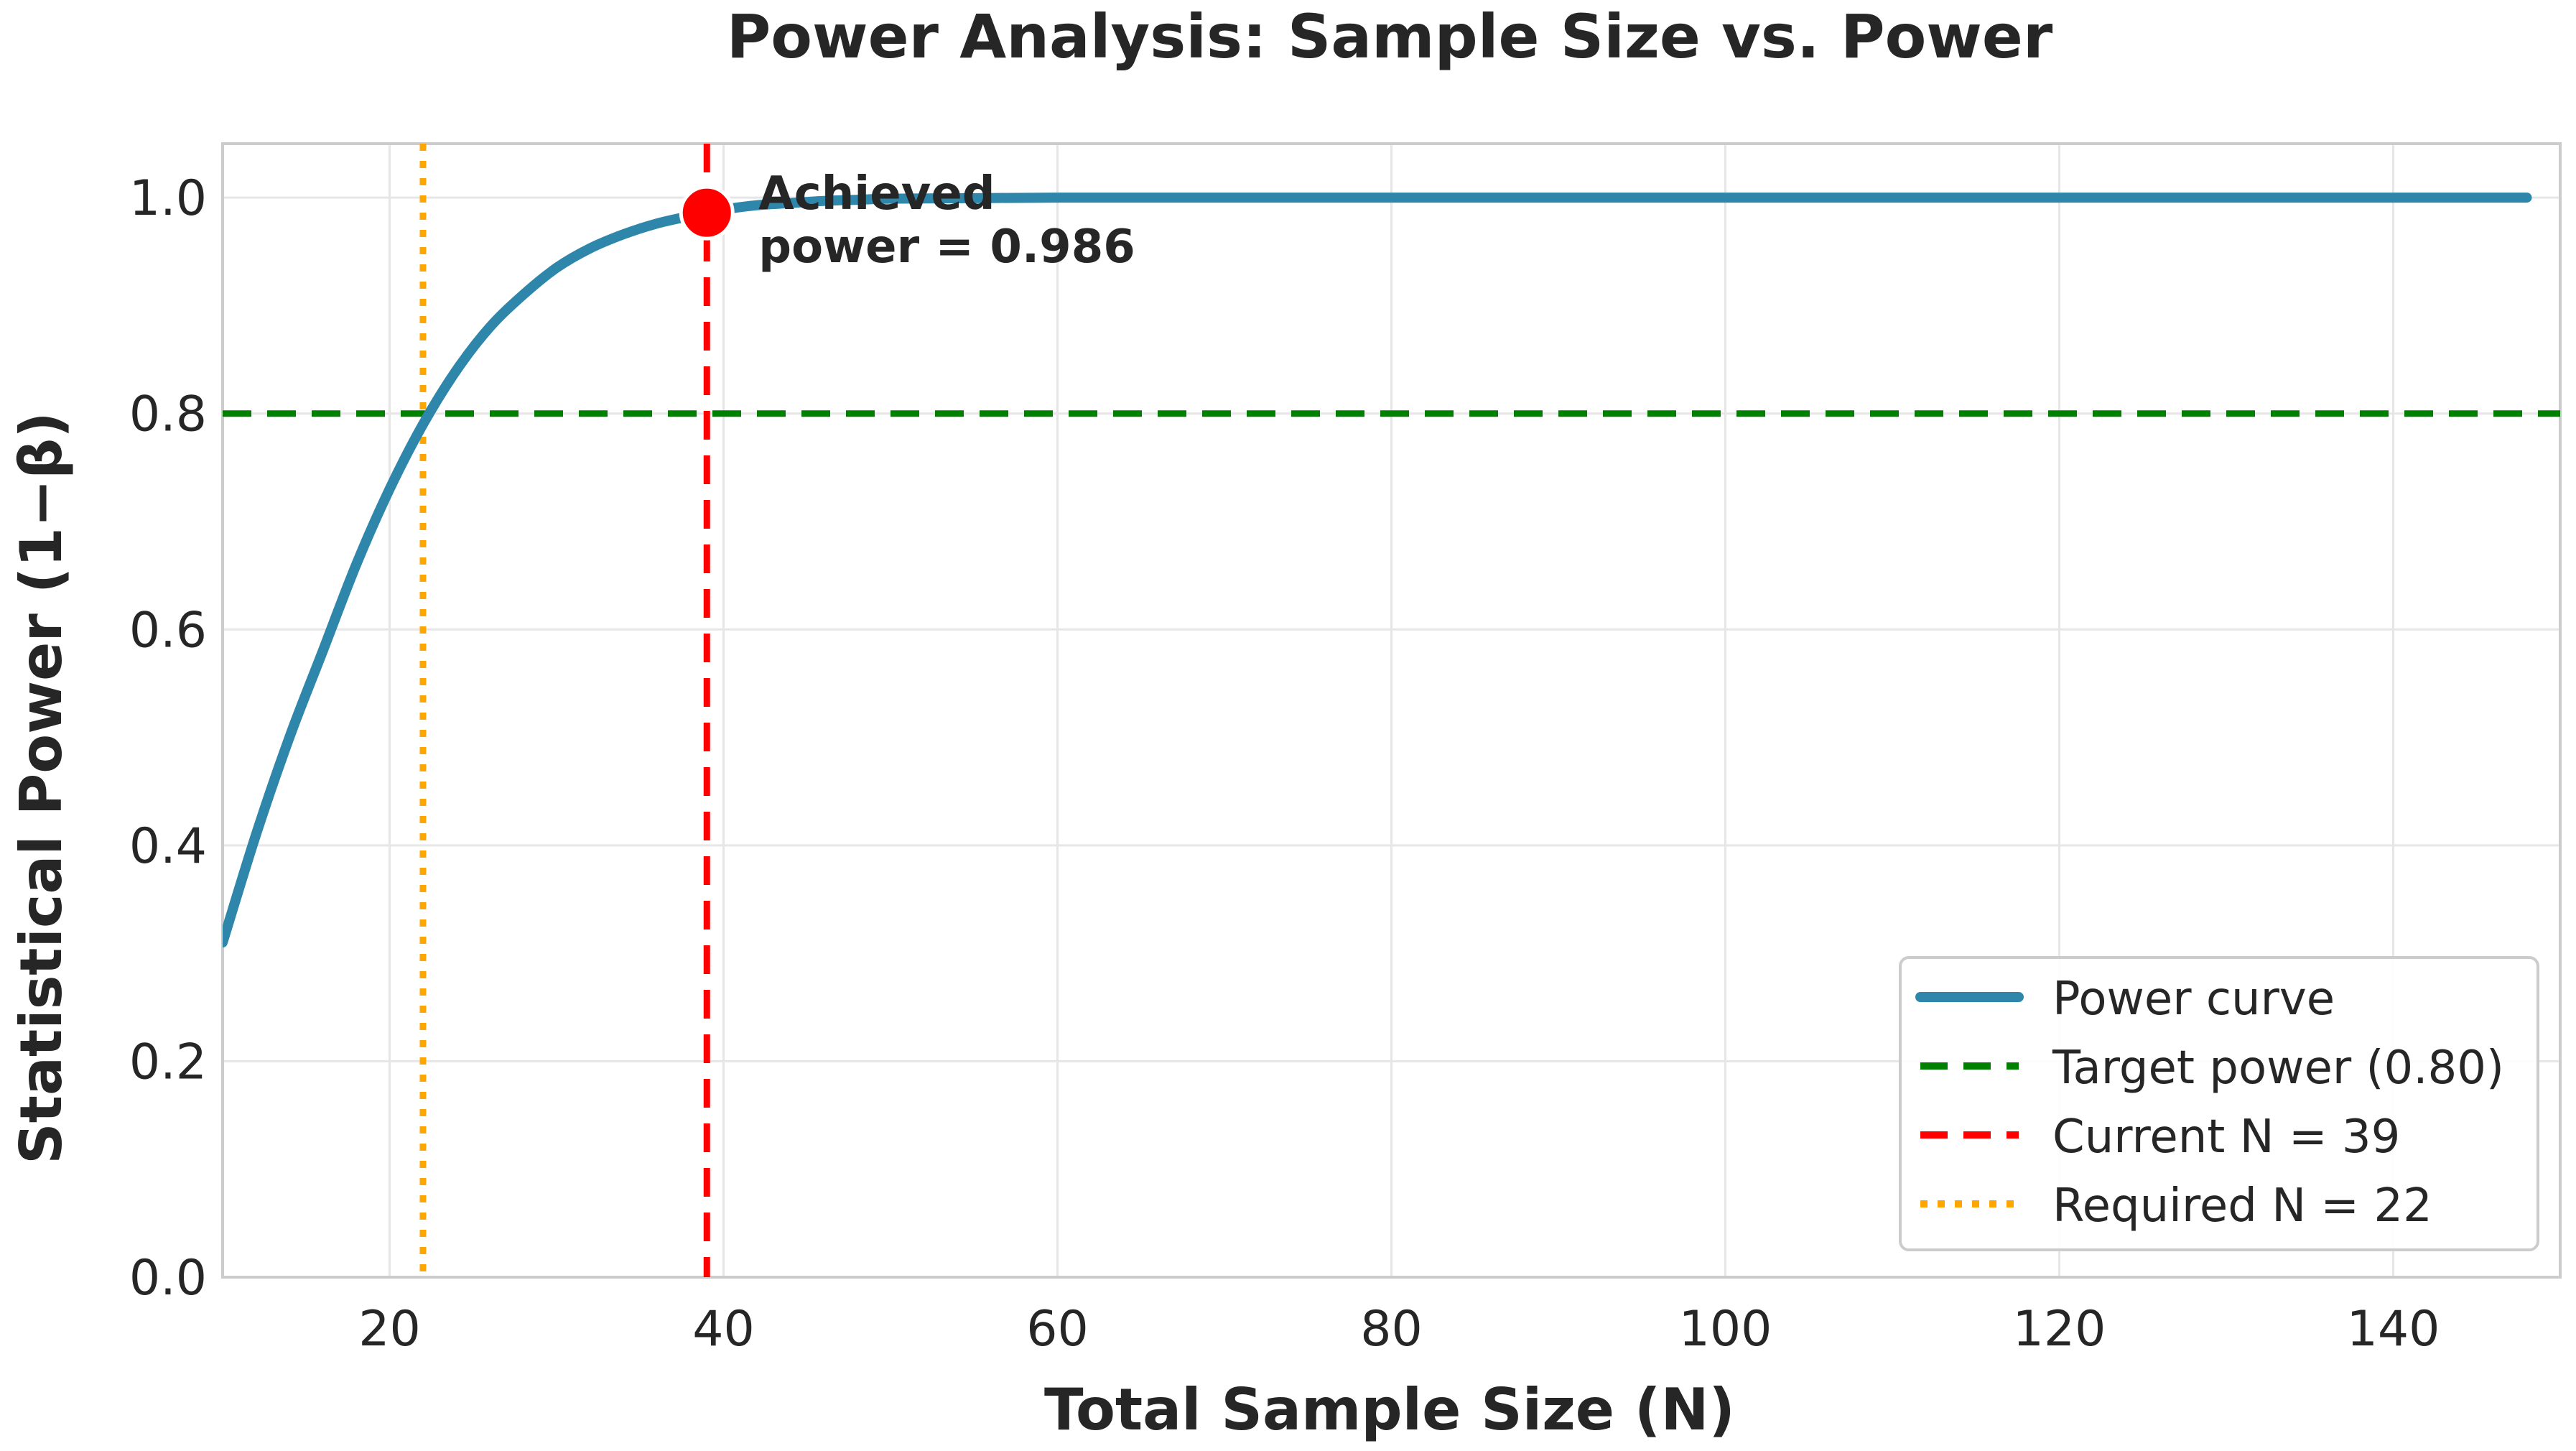  What do you see at coordinates (168, 198) in the screenshot?
I see `y-tick-label: 1.0` at bounding box center [168, 198].